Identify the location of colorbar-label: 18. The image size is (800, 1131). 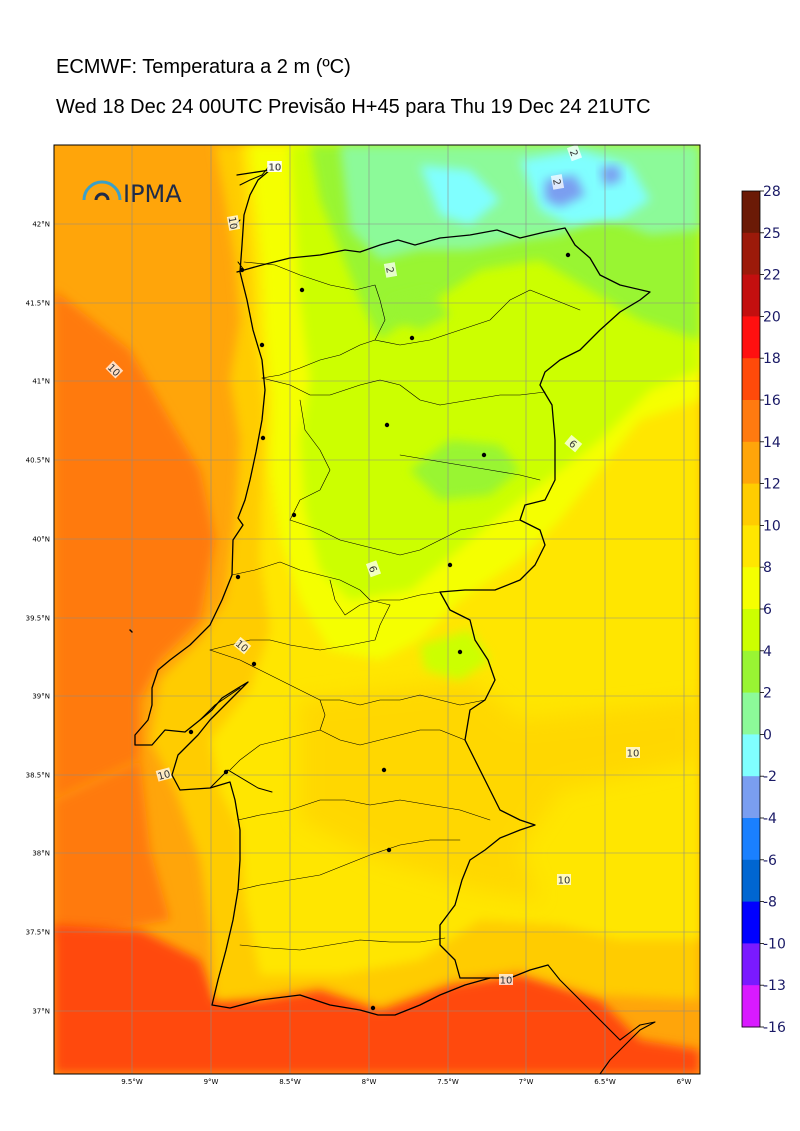
(772, 359).